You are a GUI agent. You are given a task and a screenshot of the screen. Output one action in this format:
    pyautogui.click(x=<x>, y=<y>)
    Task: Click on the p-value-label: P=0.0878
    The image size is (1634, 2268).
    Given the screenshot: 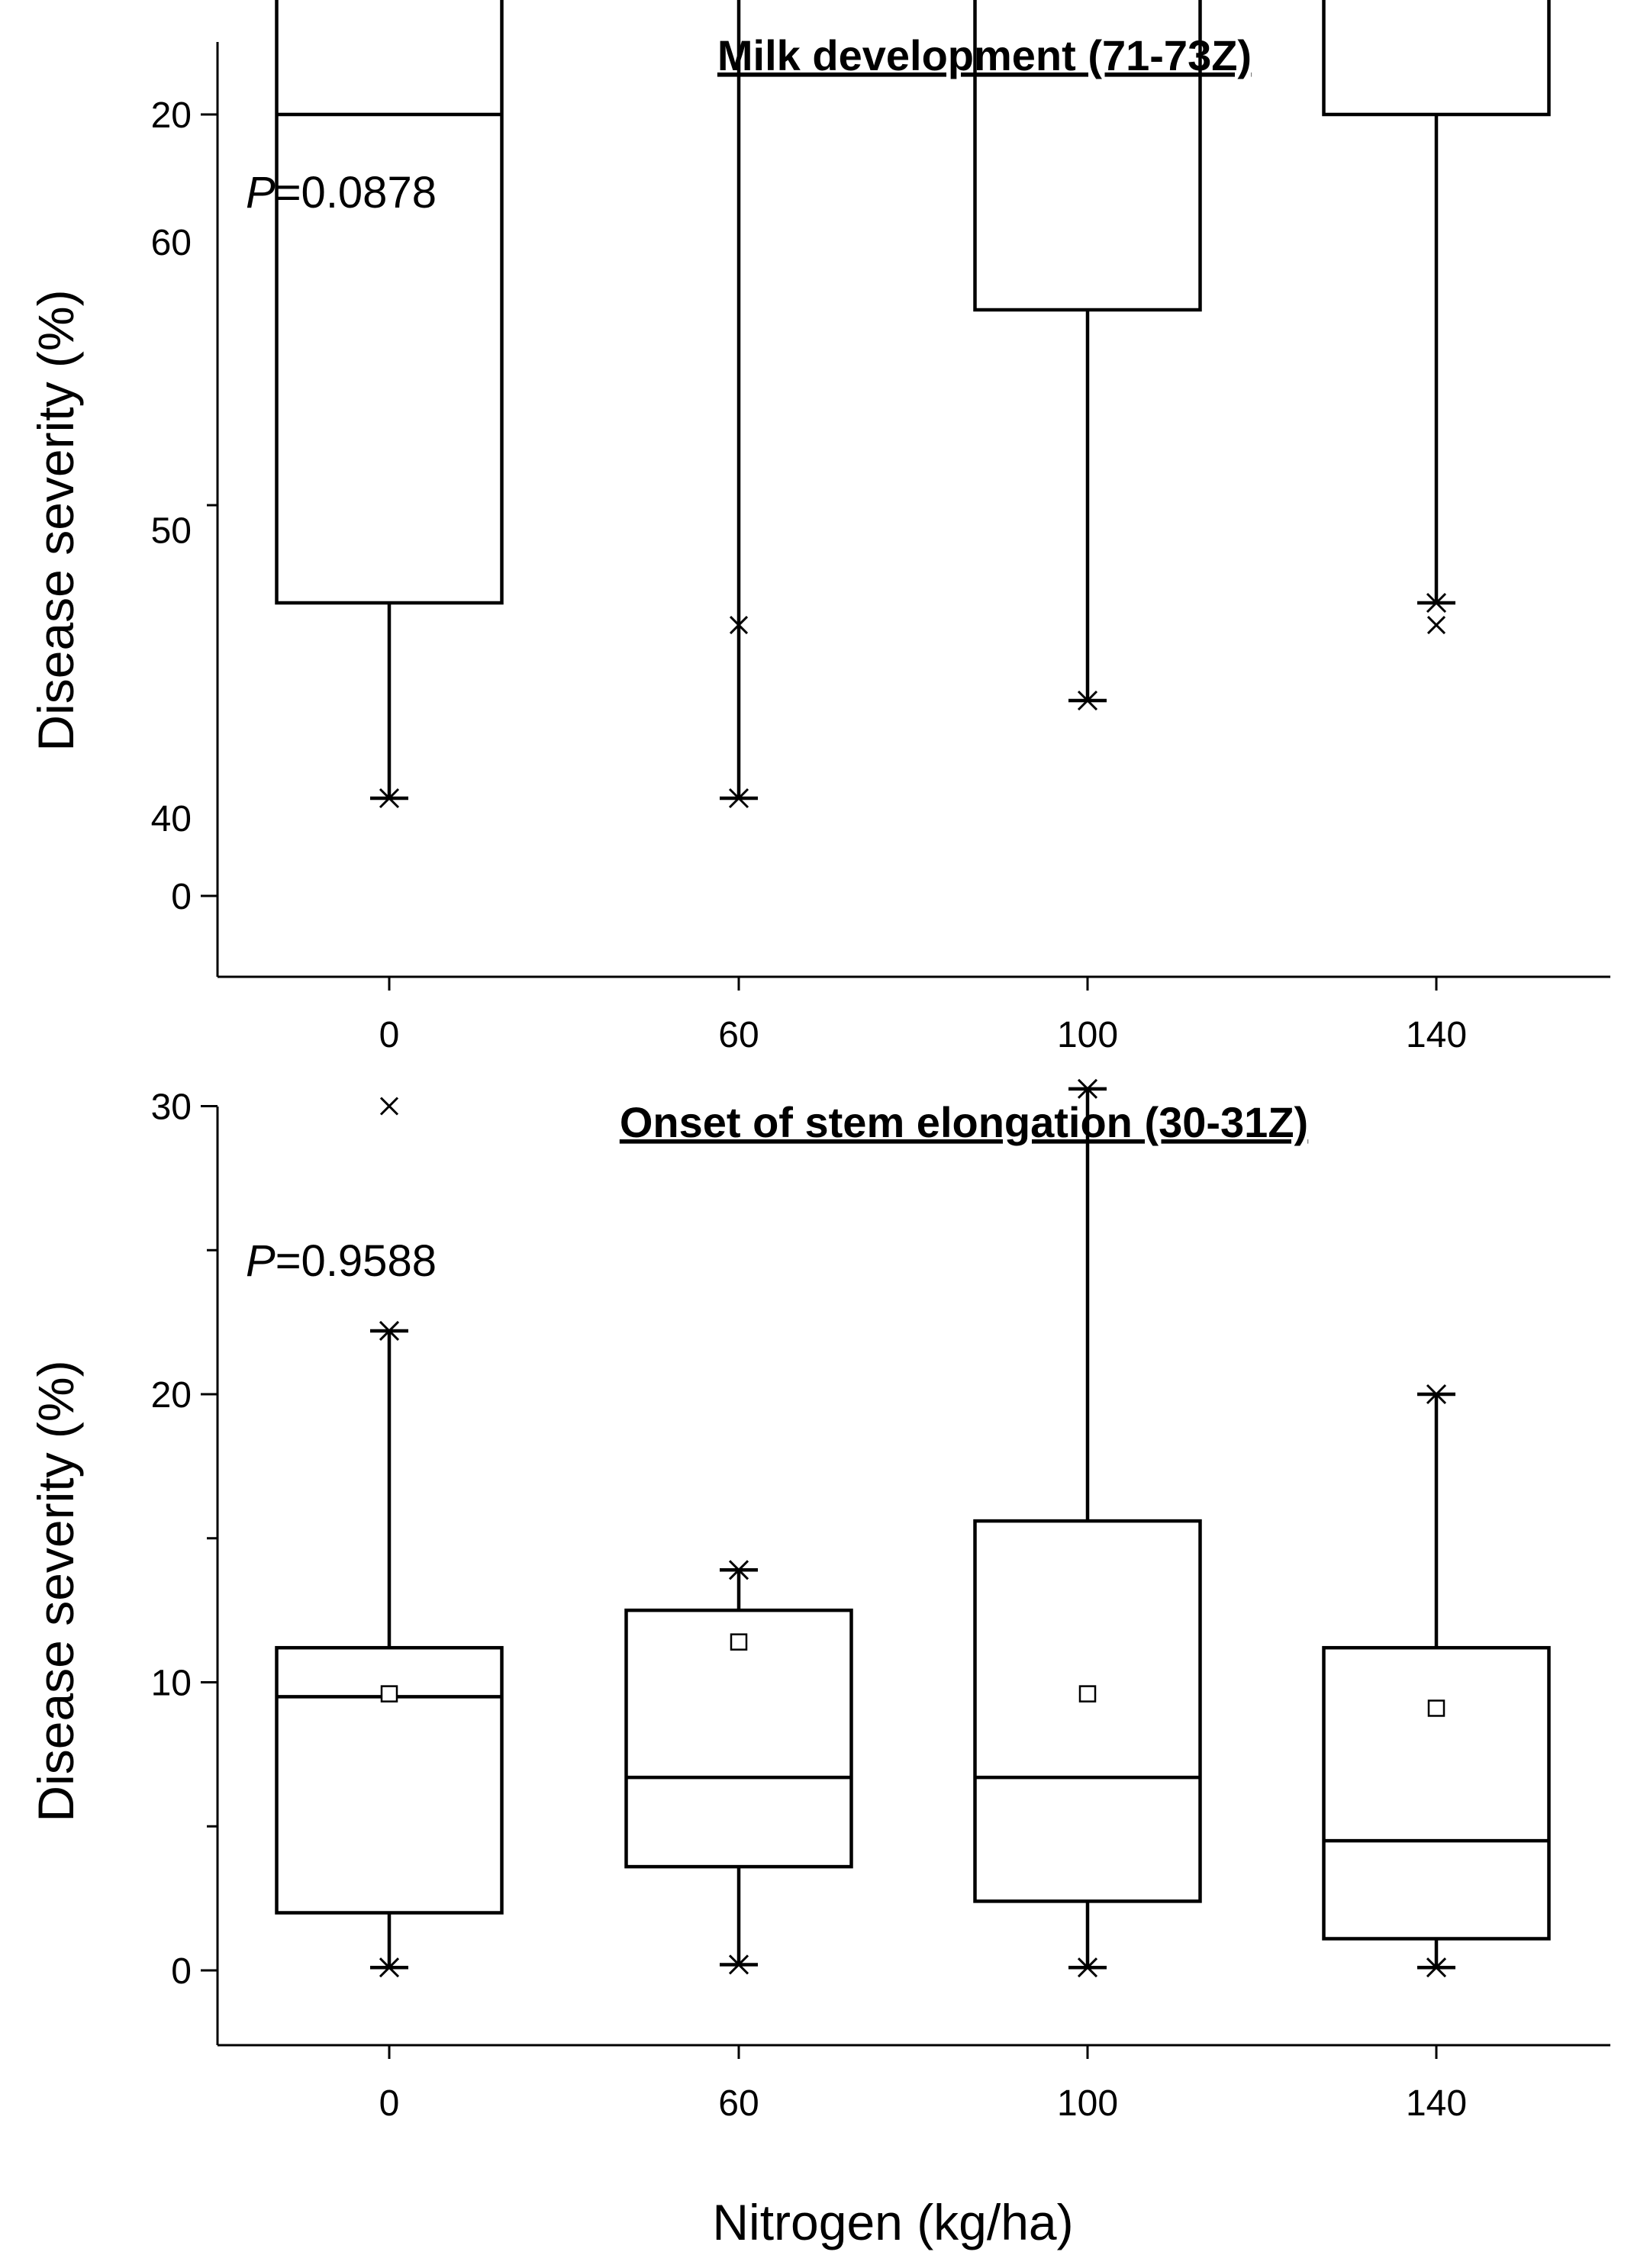 What is the action you would take?
    pyautogui.click(x=341, y=192)
    